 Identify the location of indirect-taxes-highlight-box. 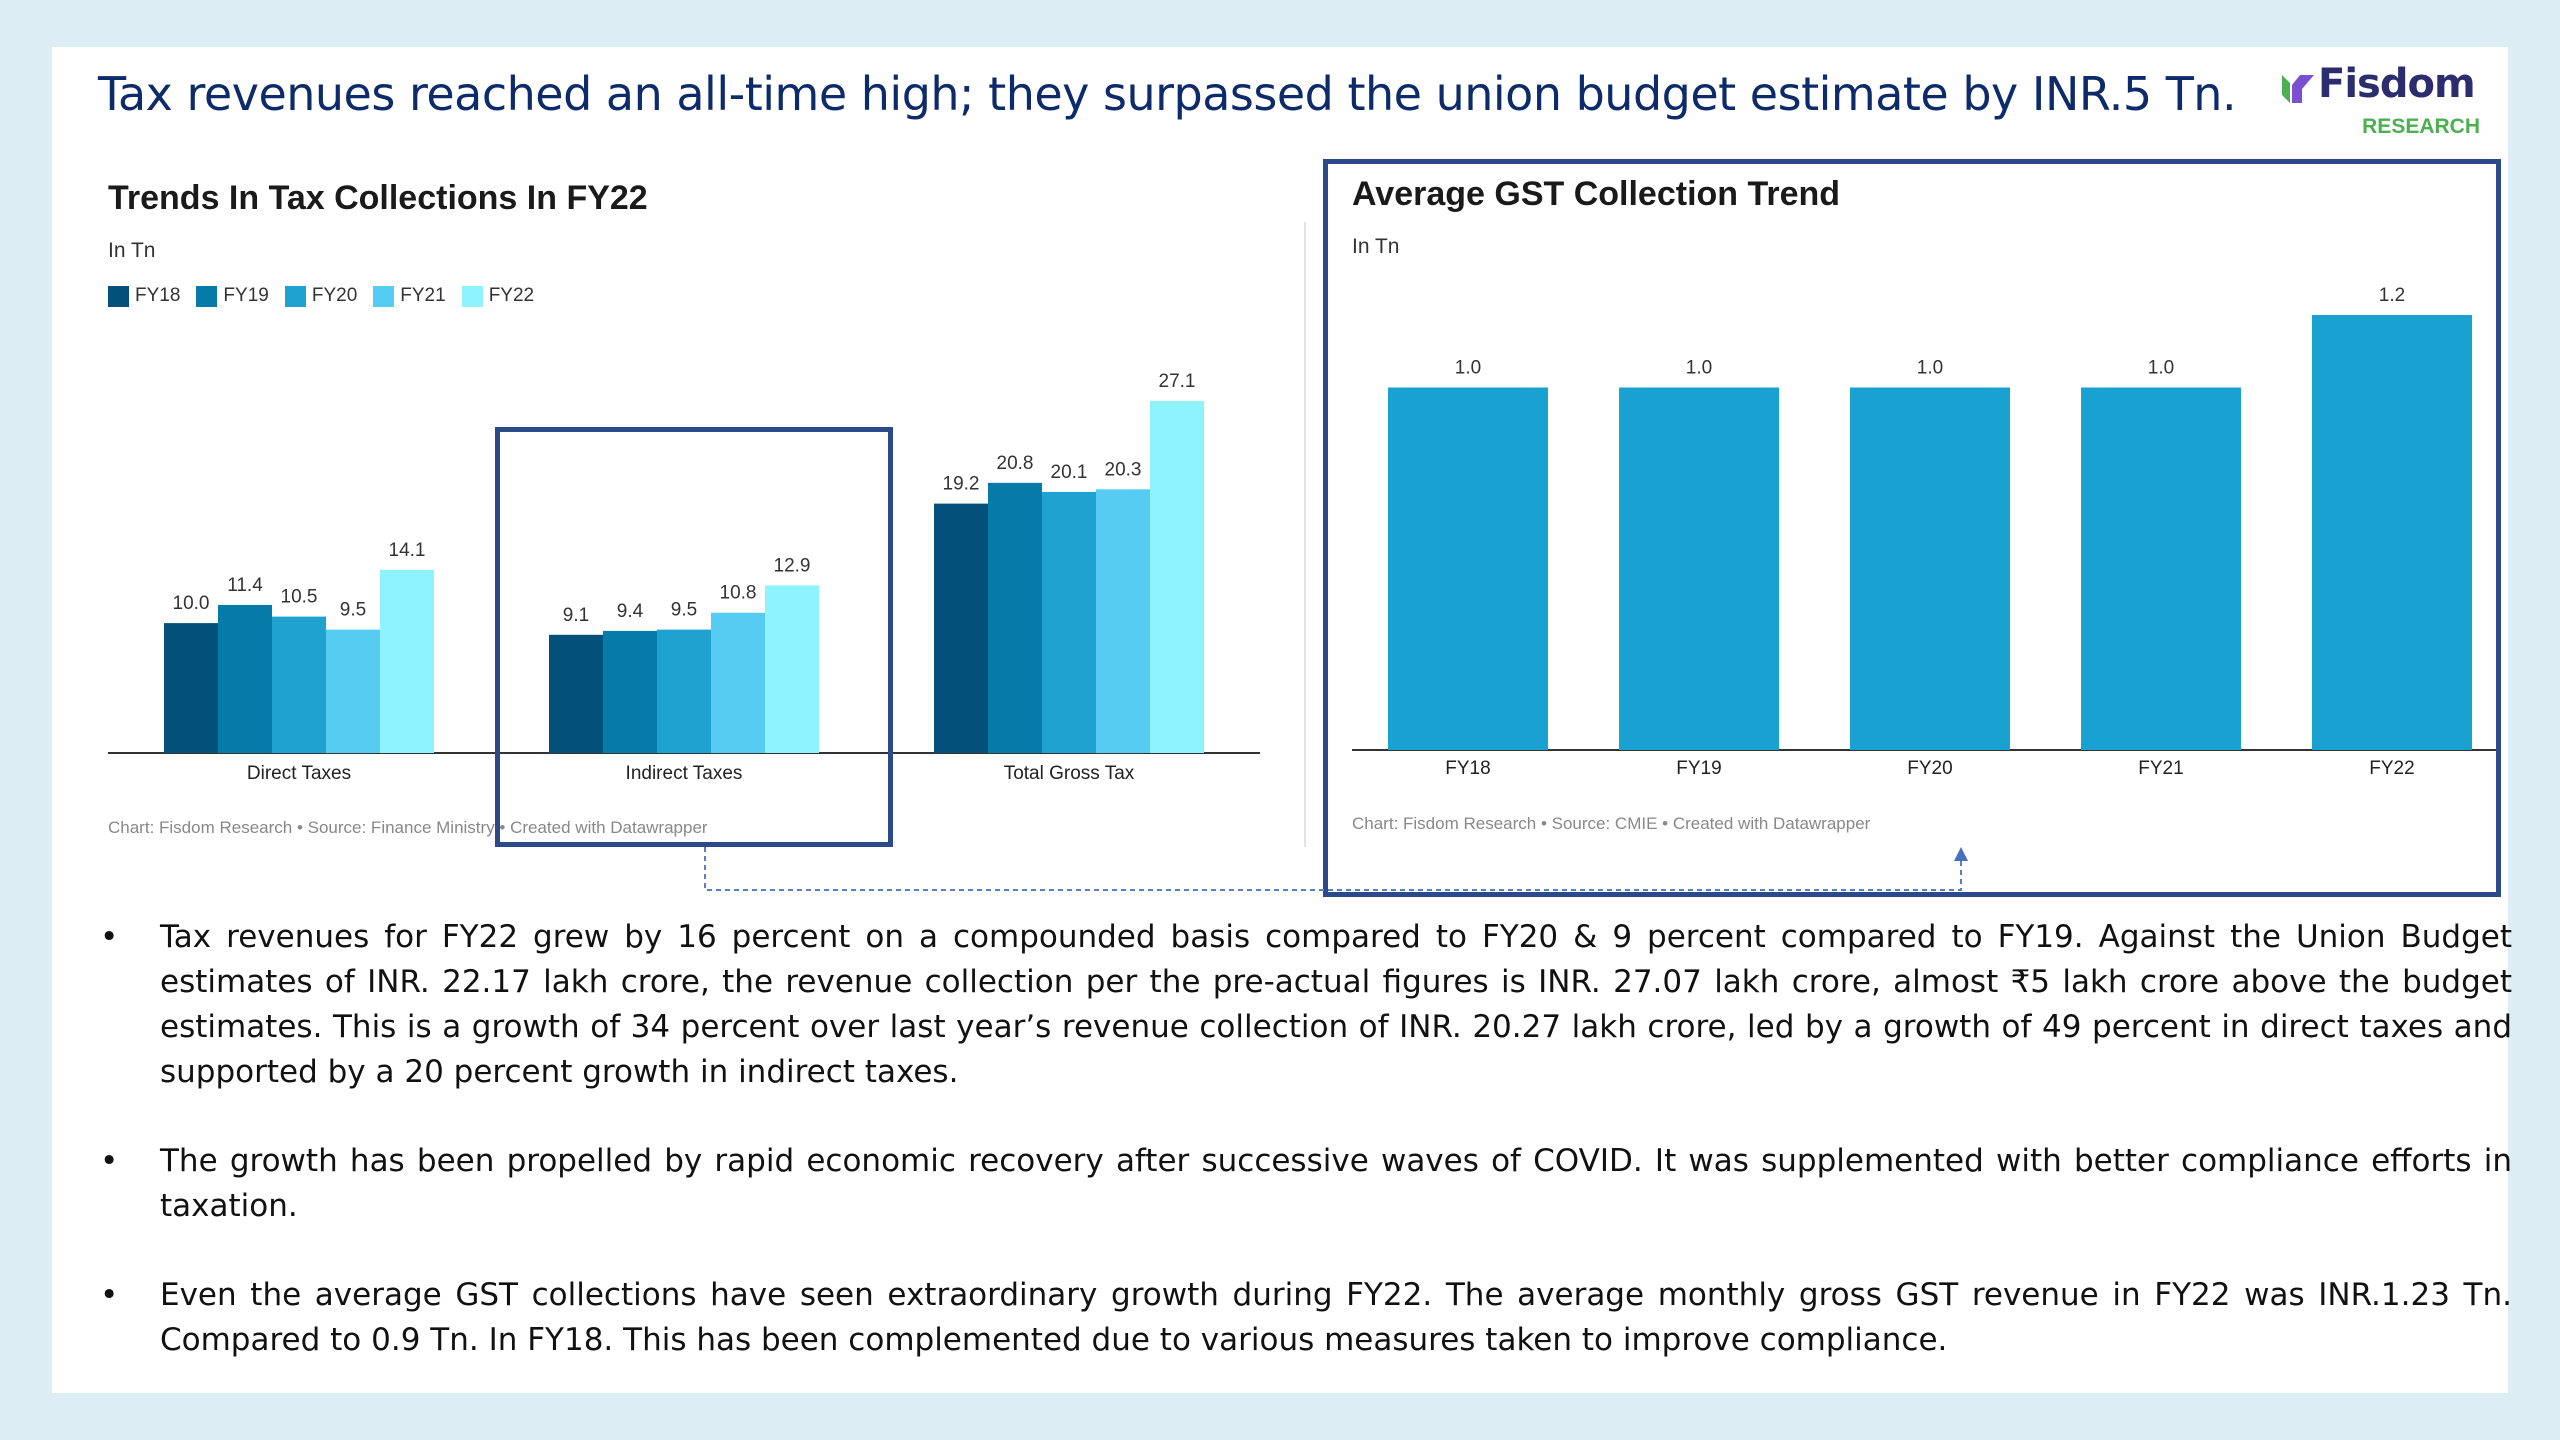
(694, 637).